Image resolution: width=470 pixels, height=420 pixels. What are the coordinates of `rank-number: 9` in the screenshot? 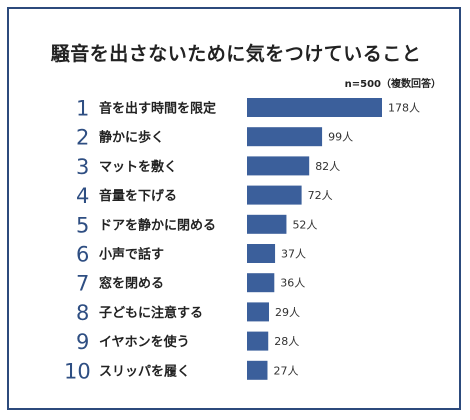 It's located at (82, 342).